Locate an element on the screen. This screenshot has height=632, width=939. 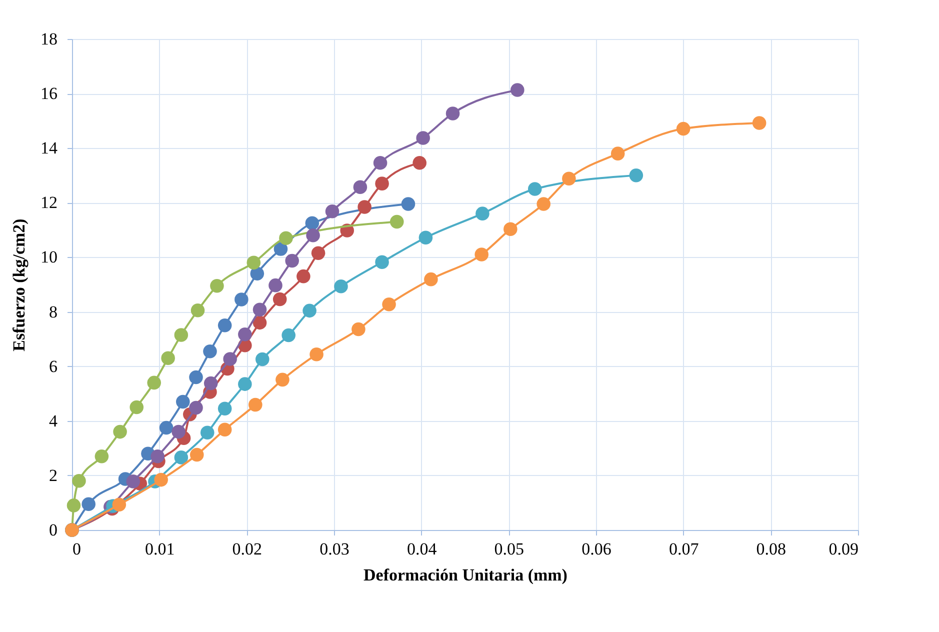
x-tick-label: 0.09 is located at coordinates (843, 549).